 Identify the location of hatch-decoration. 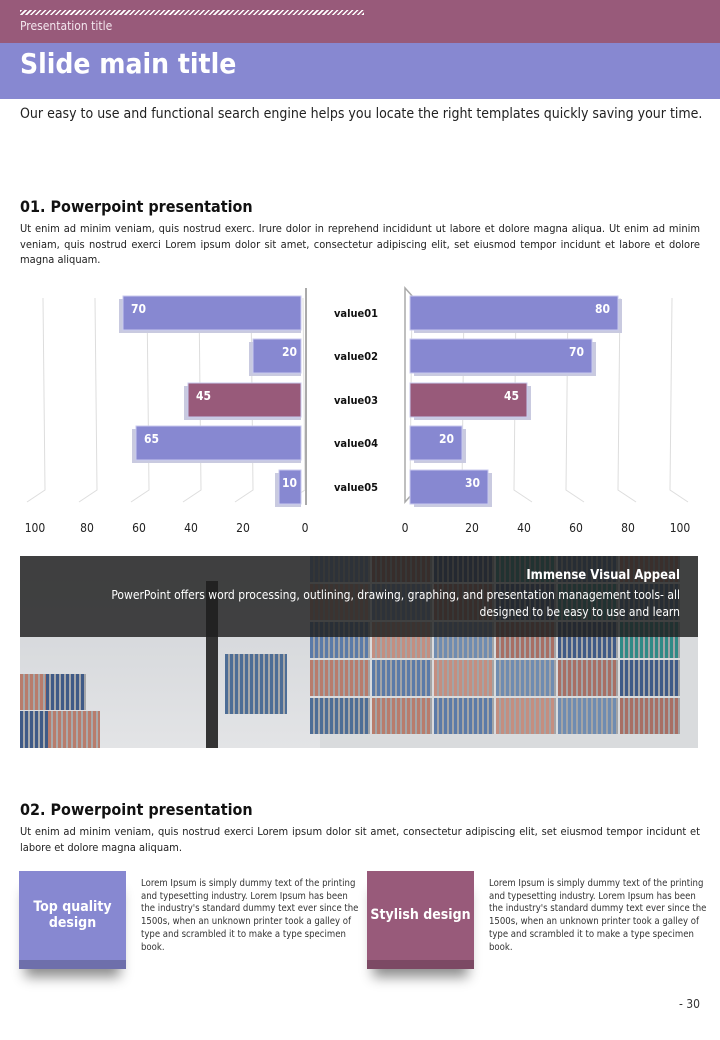
(192, 12).